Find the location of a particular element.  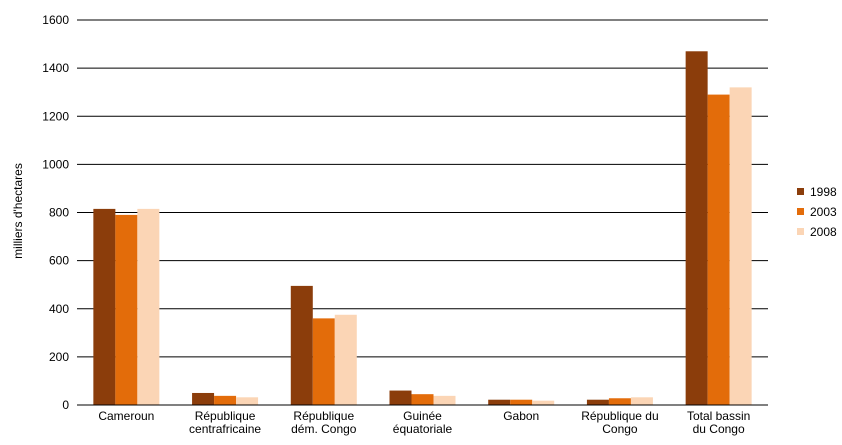

x-tick-label-line: Total bassin is located at coordinates (718, 416).